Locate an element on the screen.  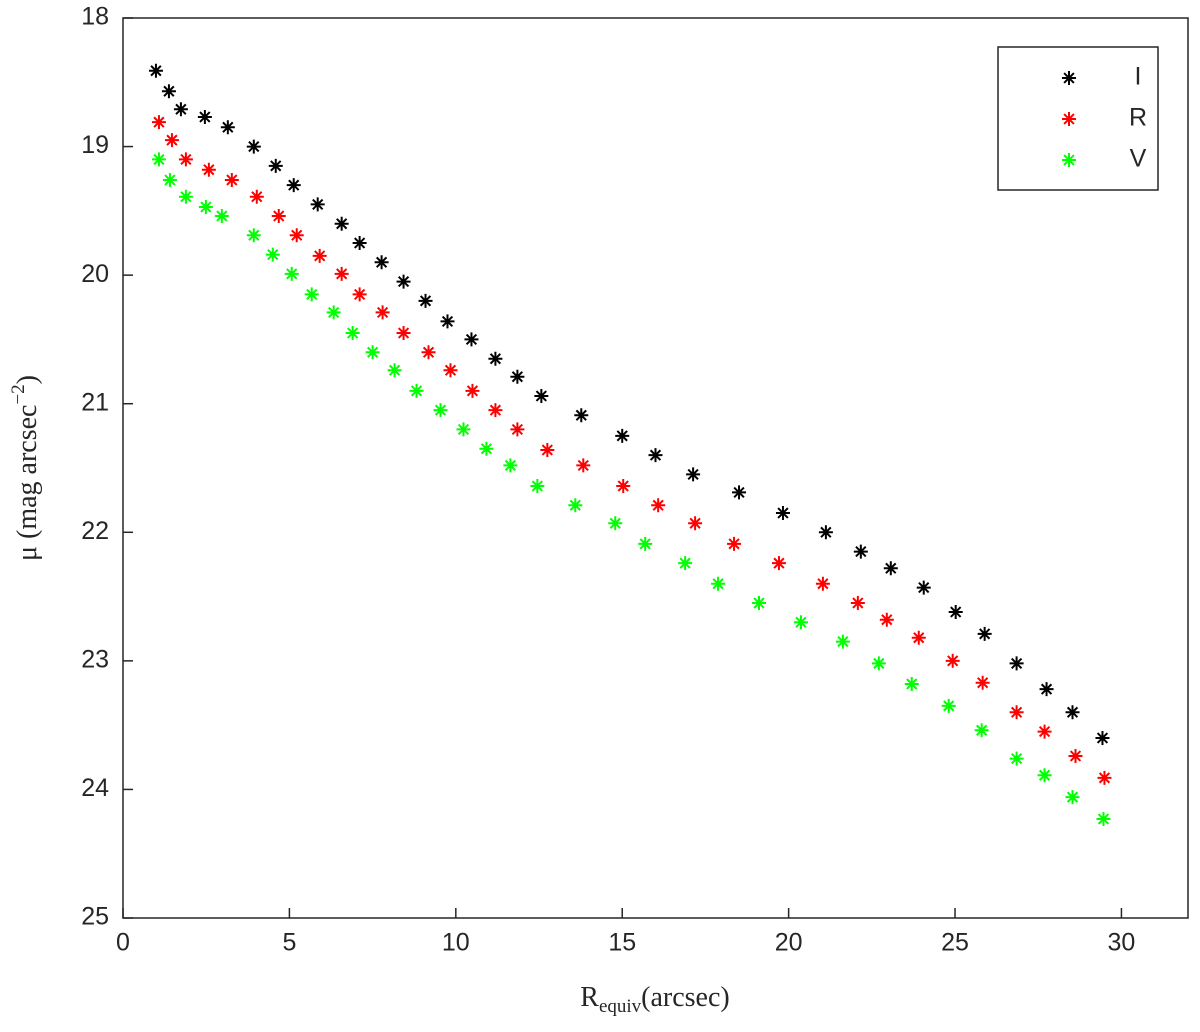
x-label-rest: (arcsec) is located at coordinates (685, 997).